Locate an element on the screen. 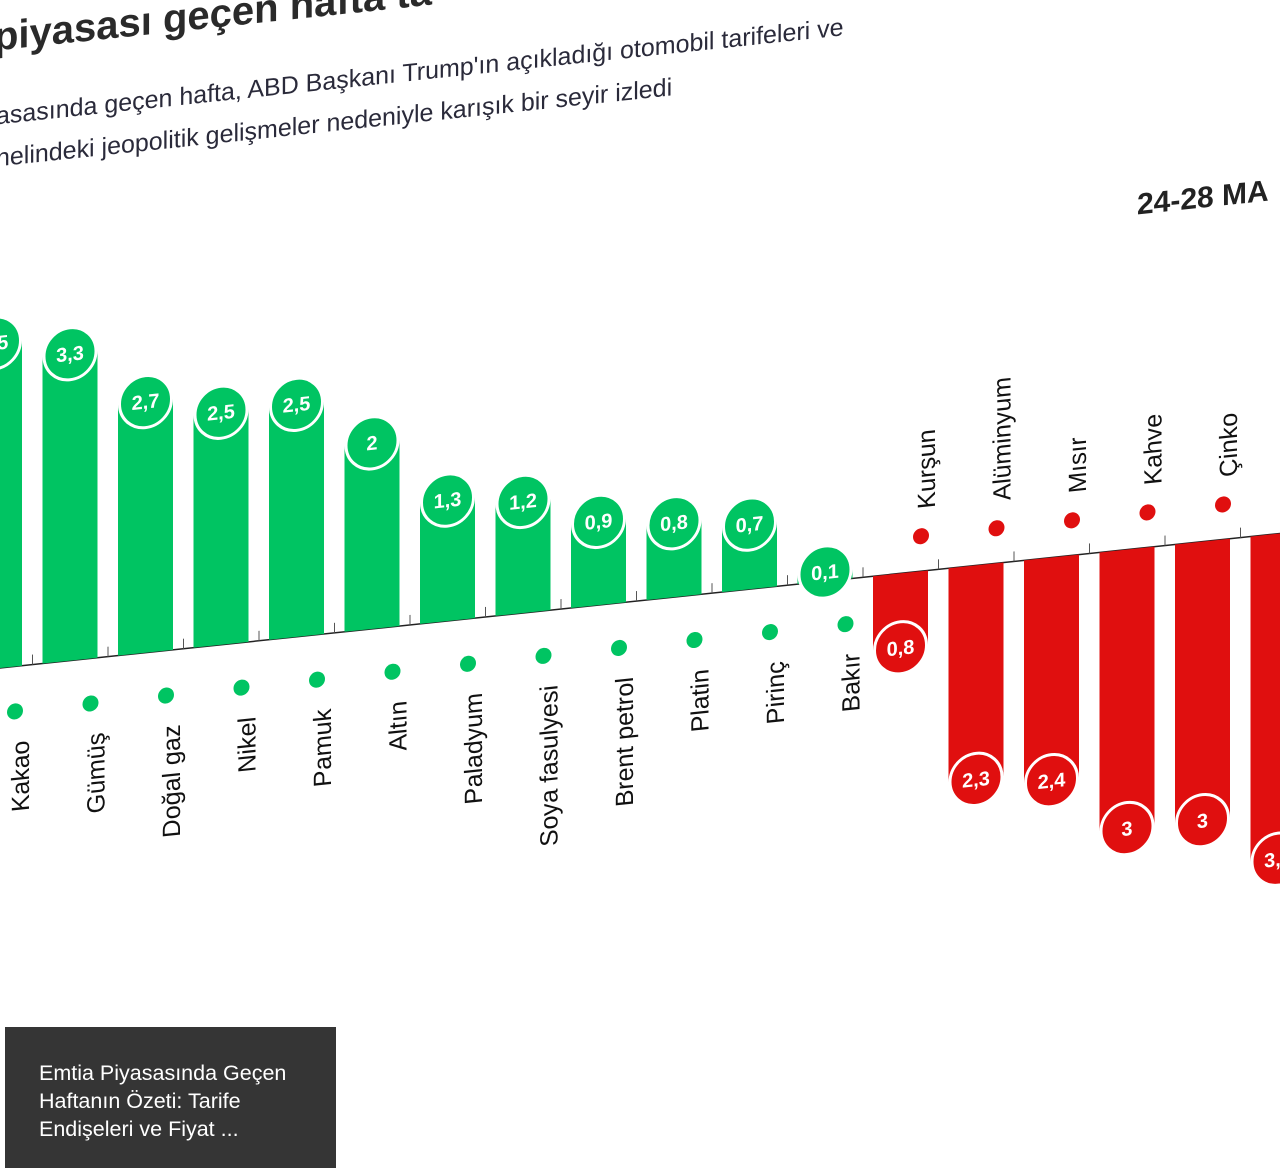 The width and height of the screenshot is (1280, 1168). cocoa-icon is located at coordinates (15, 711).